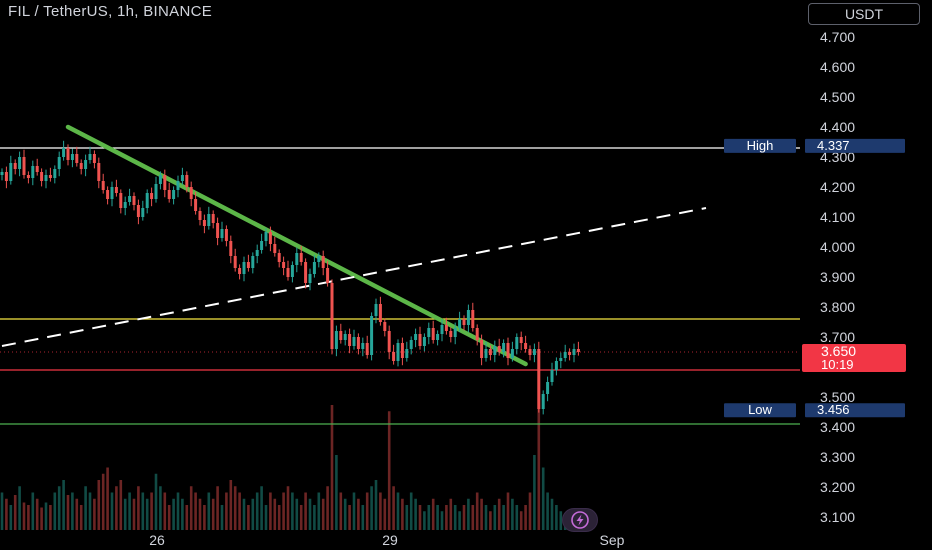 The height and width of the screenshot is (550, 932). What do you see at coordinates (855, 410) in the screenshot?
I see `low-value-bg` at bounding box center [855, 410].